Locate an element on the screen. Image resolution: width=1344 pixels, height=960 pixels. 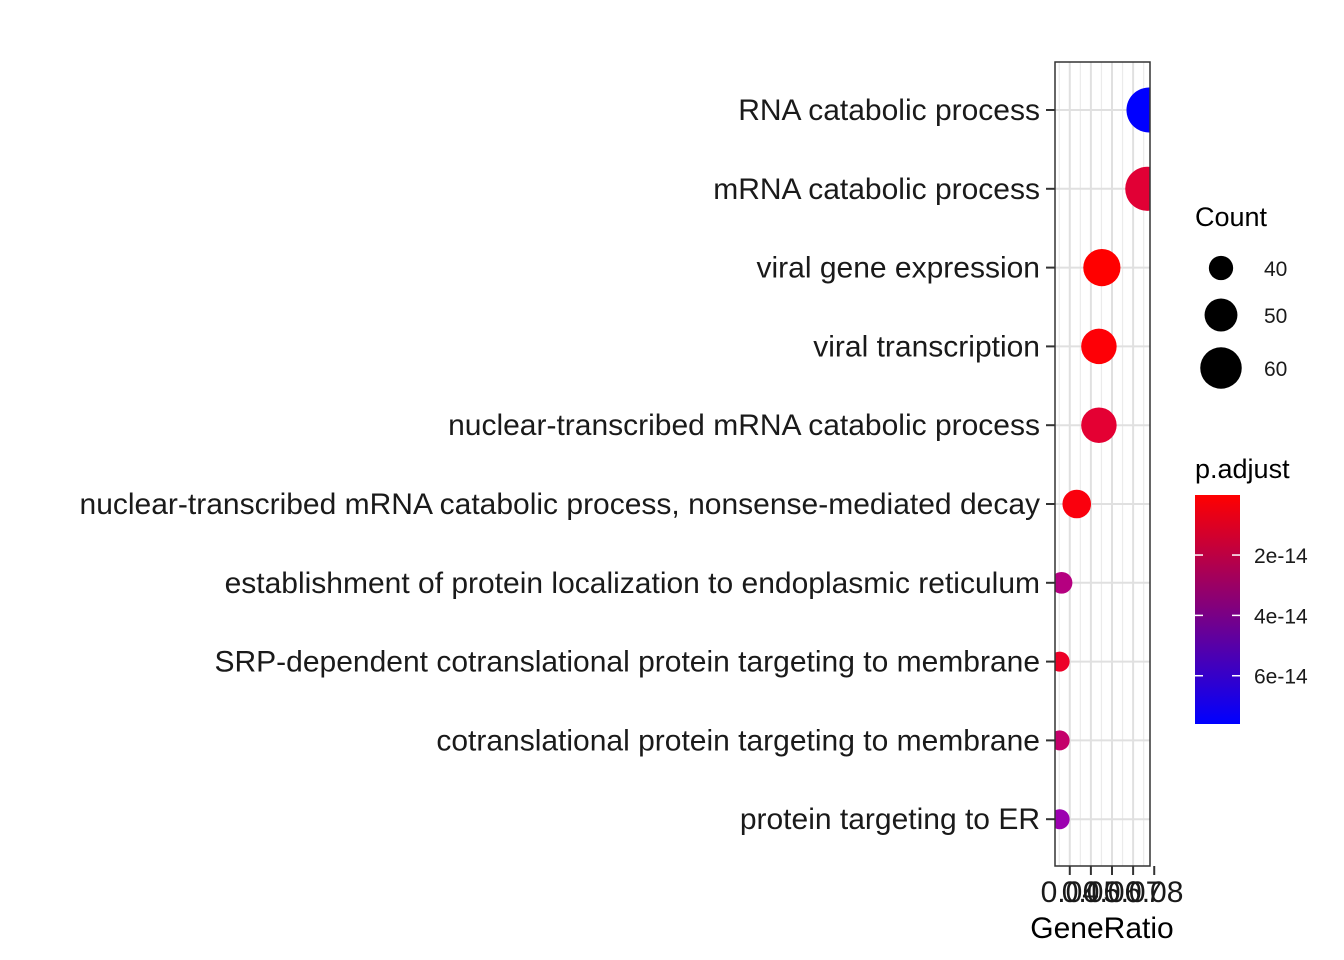
category-label: mRNA catabolic process is located at coordinates (876, 189).